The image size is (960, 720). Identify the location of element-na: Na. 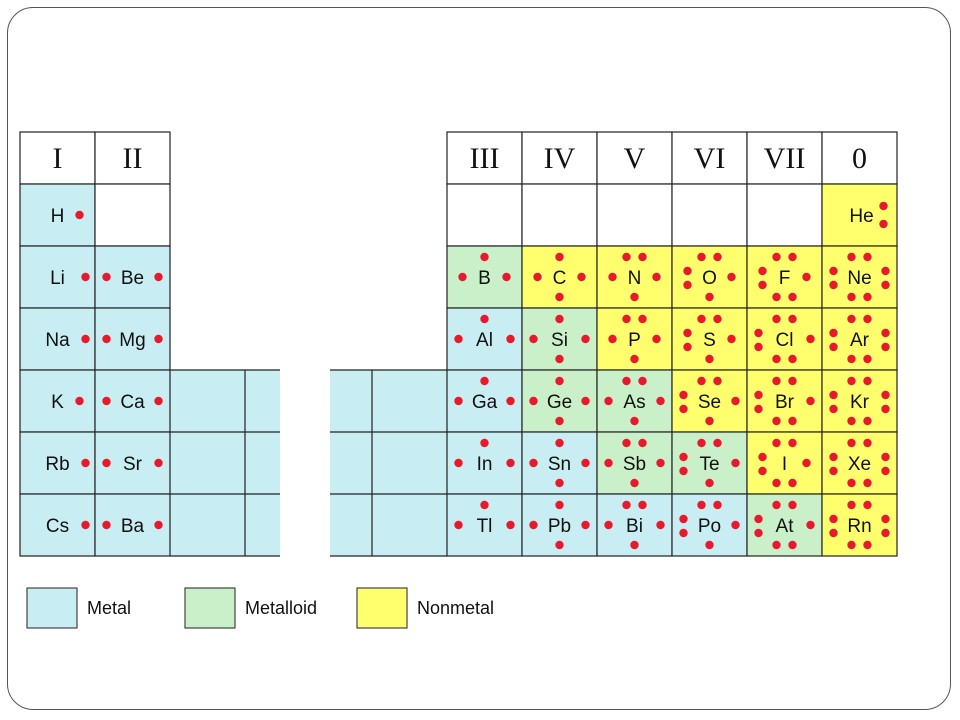
(57, 339).